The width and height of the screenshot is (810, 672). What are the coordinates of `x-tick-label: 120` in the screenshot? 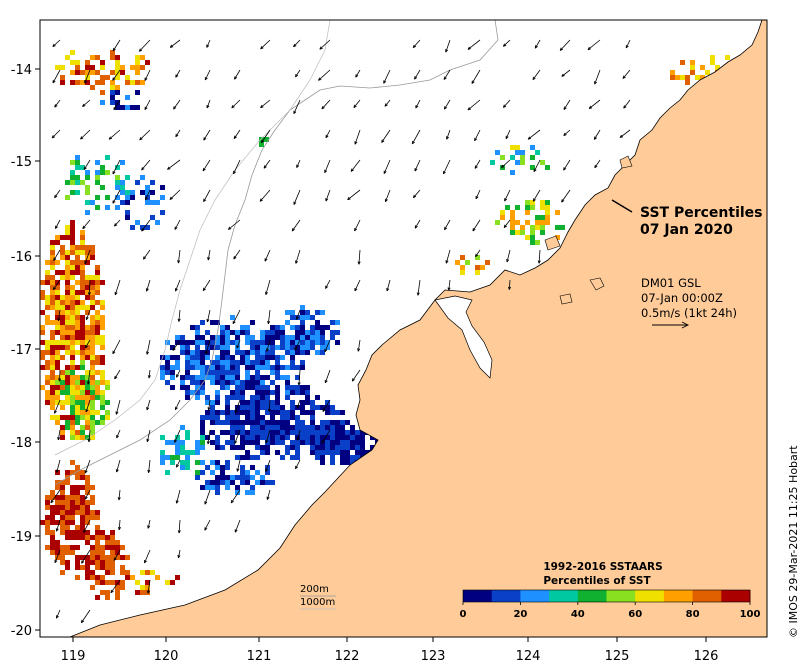 It's located at (166, 656).